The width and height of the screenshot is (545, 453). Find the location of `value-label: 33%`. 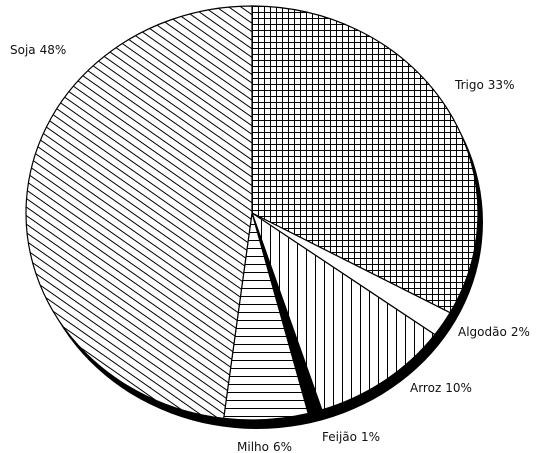

value-label: 33% is located at coordinates (501, 85).